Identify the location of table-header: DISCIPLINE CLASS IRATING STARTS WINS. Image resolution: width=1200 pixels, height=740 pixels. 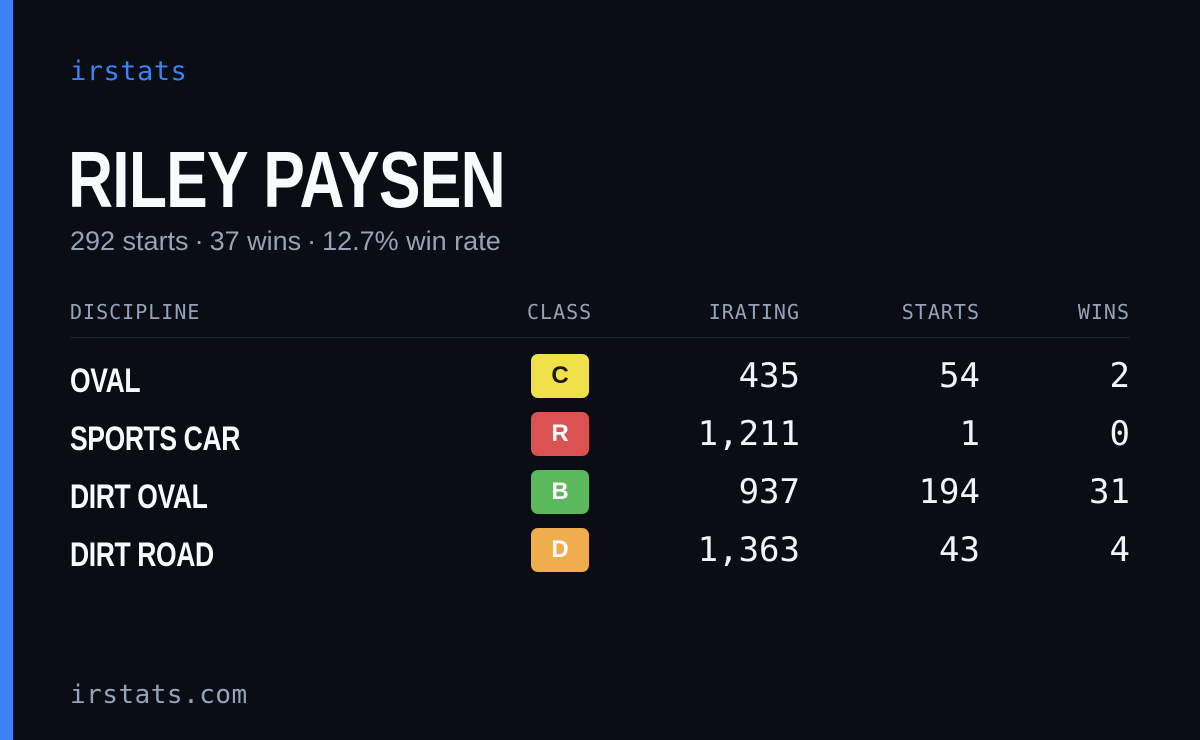
(600, 317).